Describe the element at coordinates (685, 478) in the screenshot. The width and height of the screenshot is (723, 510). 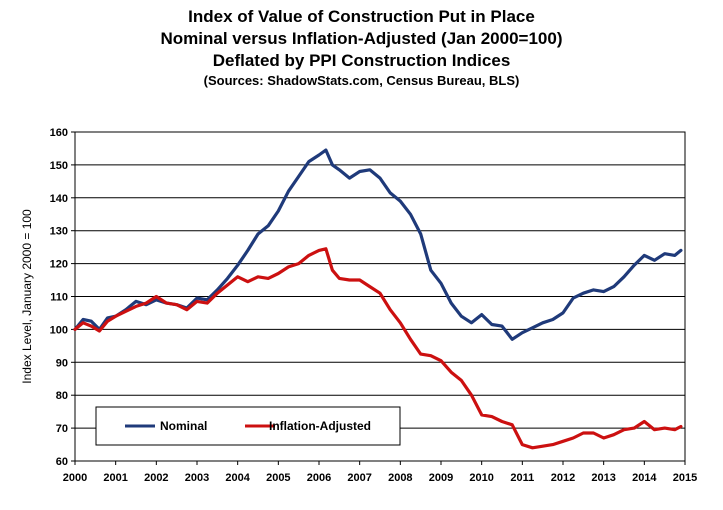
I see `x-tick-label: 2015` at that location.